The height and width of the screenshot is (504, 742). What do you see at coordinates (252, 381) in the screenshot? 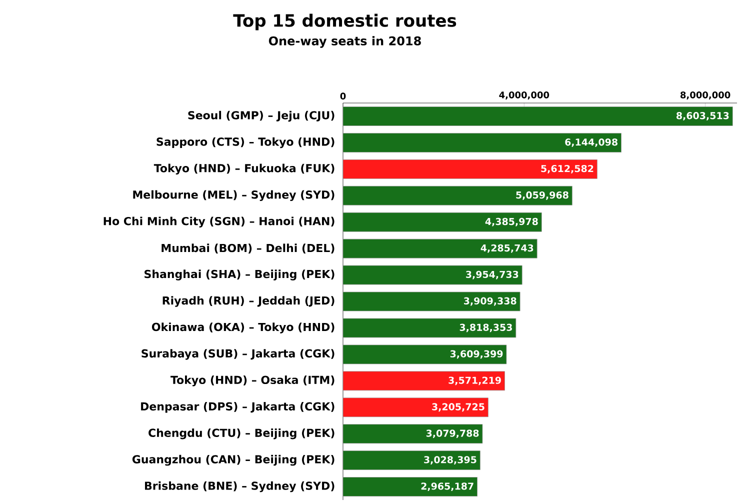
I see `y-tick-label: Tokyo (HND) – Osaka (ITM)` at bounding box center [252, 381].